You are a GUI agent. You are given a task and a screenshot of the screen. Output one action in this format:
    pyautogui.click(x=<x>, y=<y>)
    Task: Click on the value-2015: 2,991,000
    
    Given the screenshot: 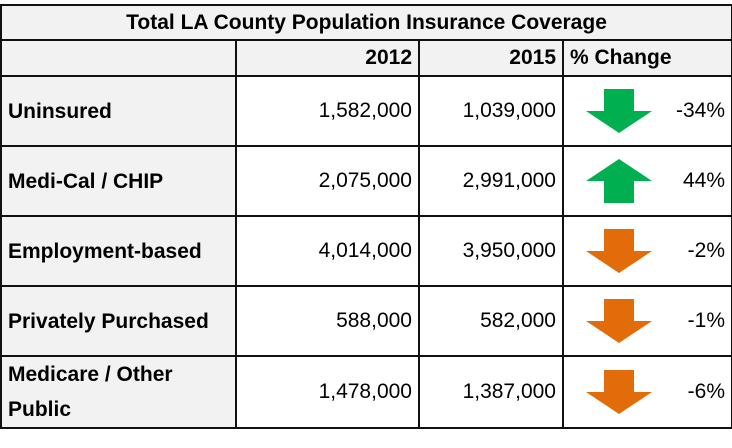 What is the action you would take?
    pyautogui.click(x=491, y=181)
    